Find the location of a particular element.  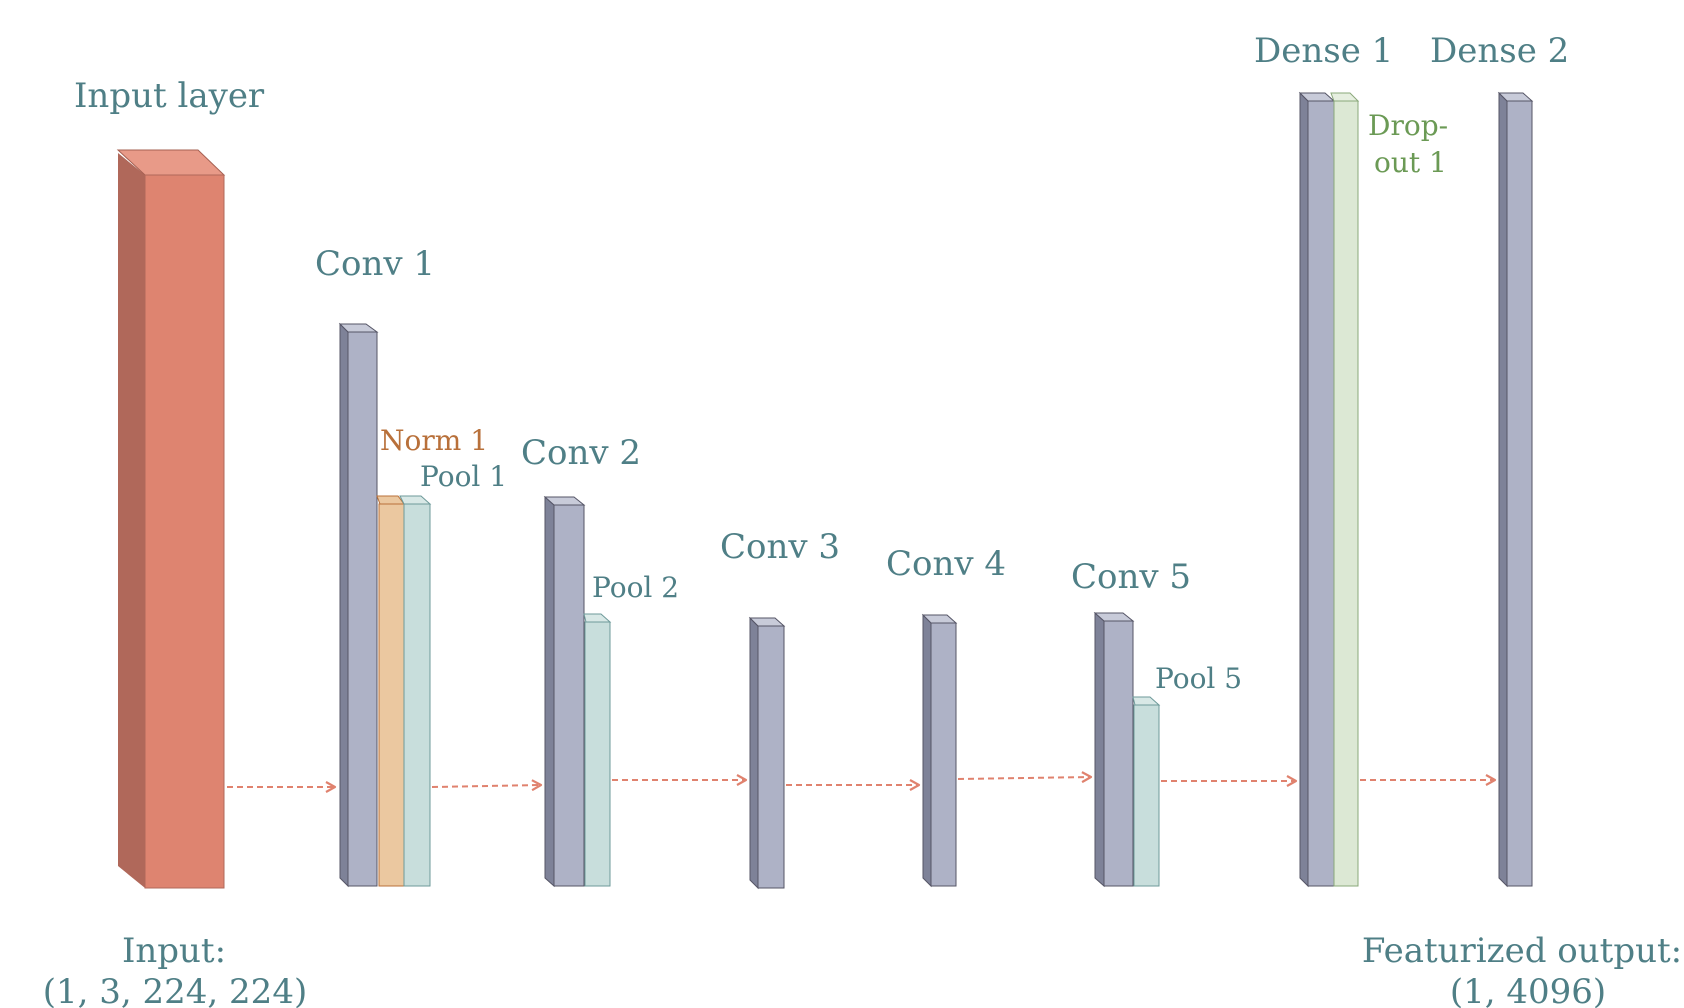

conv5-block is located at coordinates (1114, 749).